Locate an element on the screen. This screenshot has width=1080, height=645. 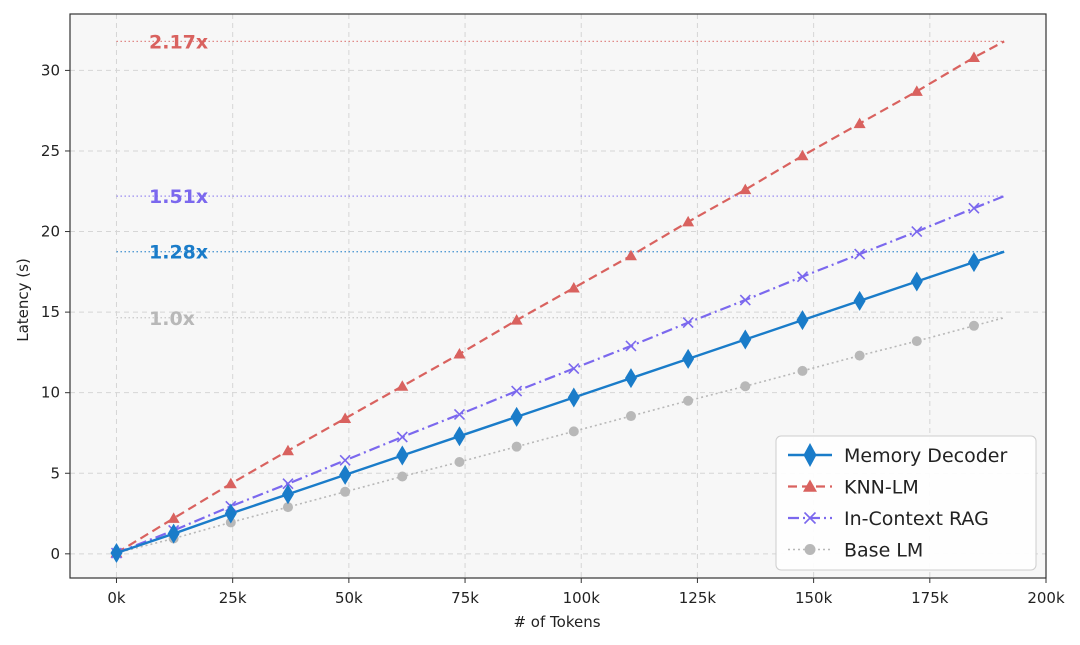
x-tick-label: 125k is located at coordinates (698, 598).